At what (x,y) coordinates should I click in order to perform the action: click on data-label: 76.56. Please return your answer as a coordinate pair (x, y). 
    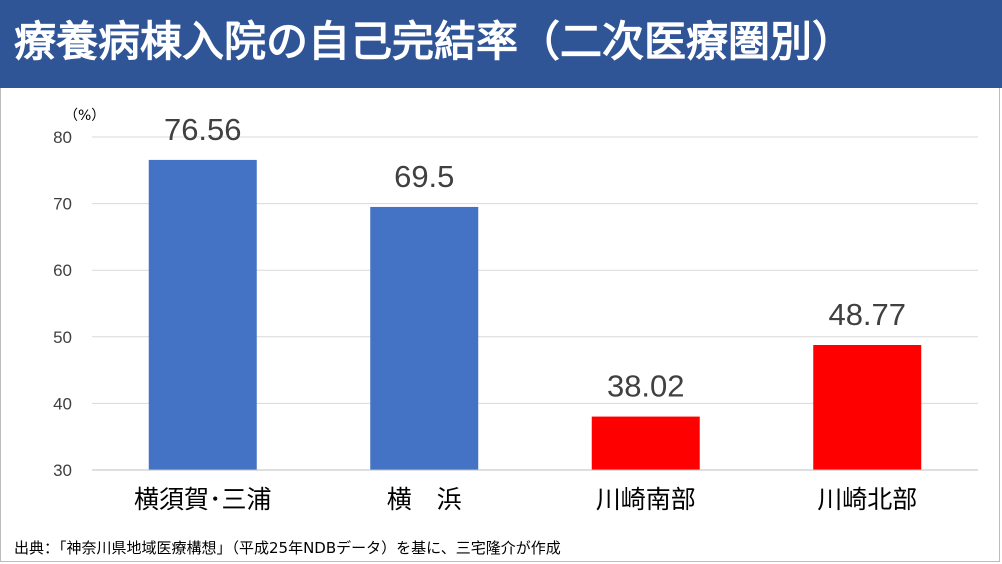
    Looking at the image, I should click on (203, 129).